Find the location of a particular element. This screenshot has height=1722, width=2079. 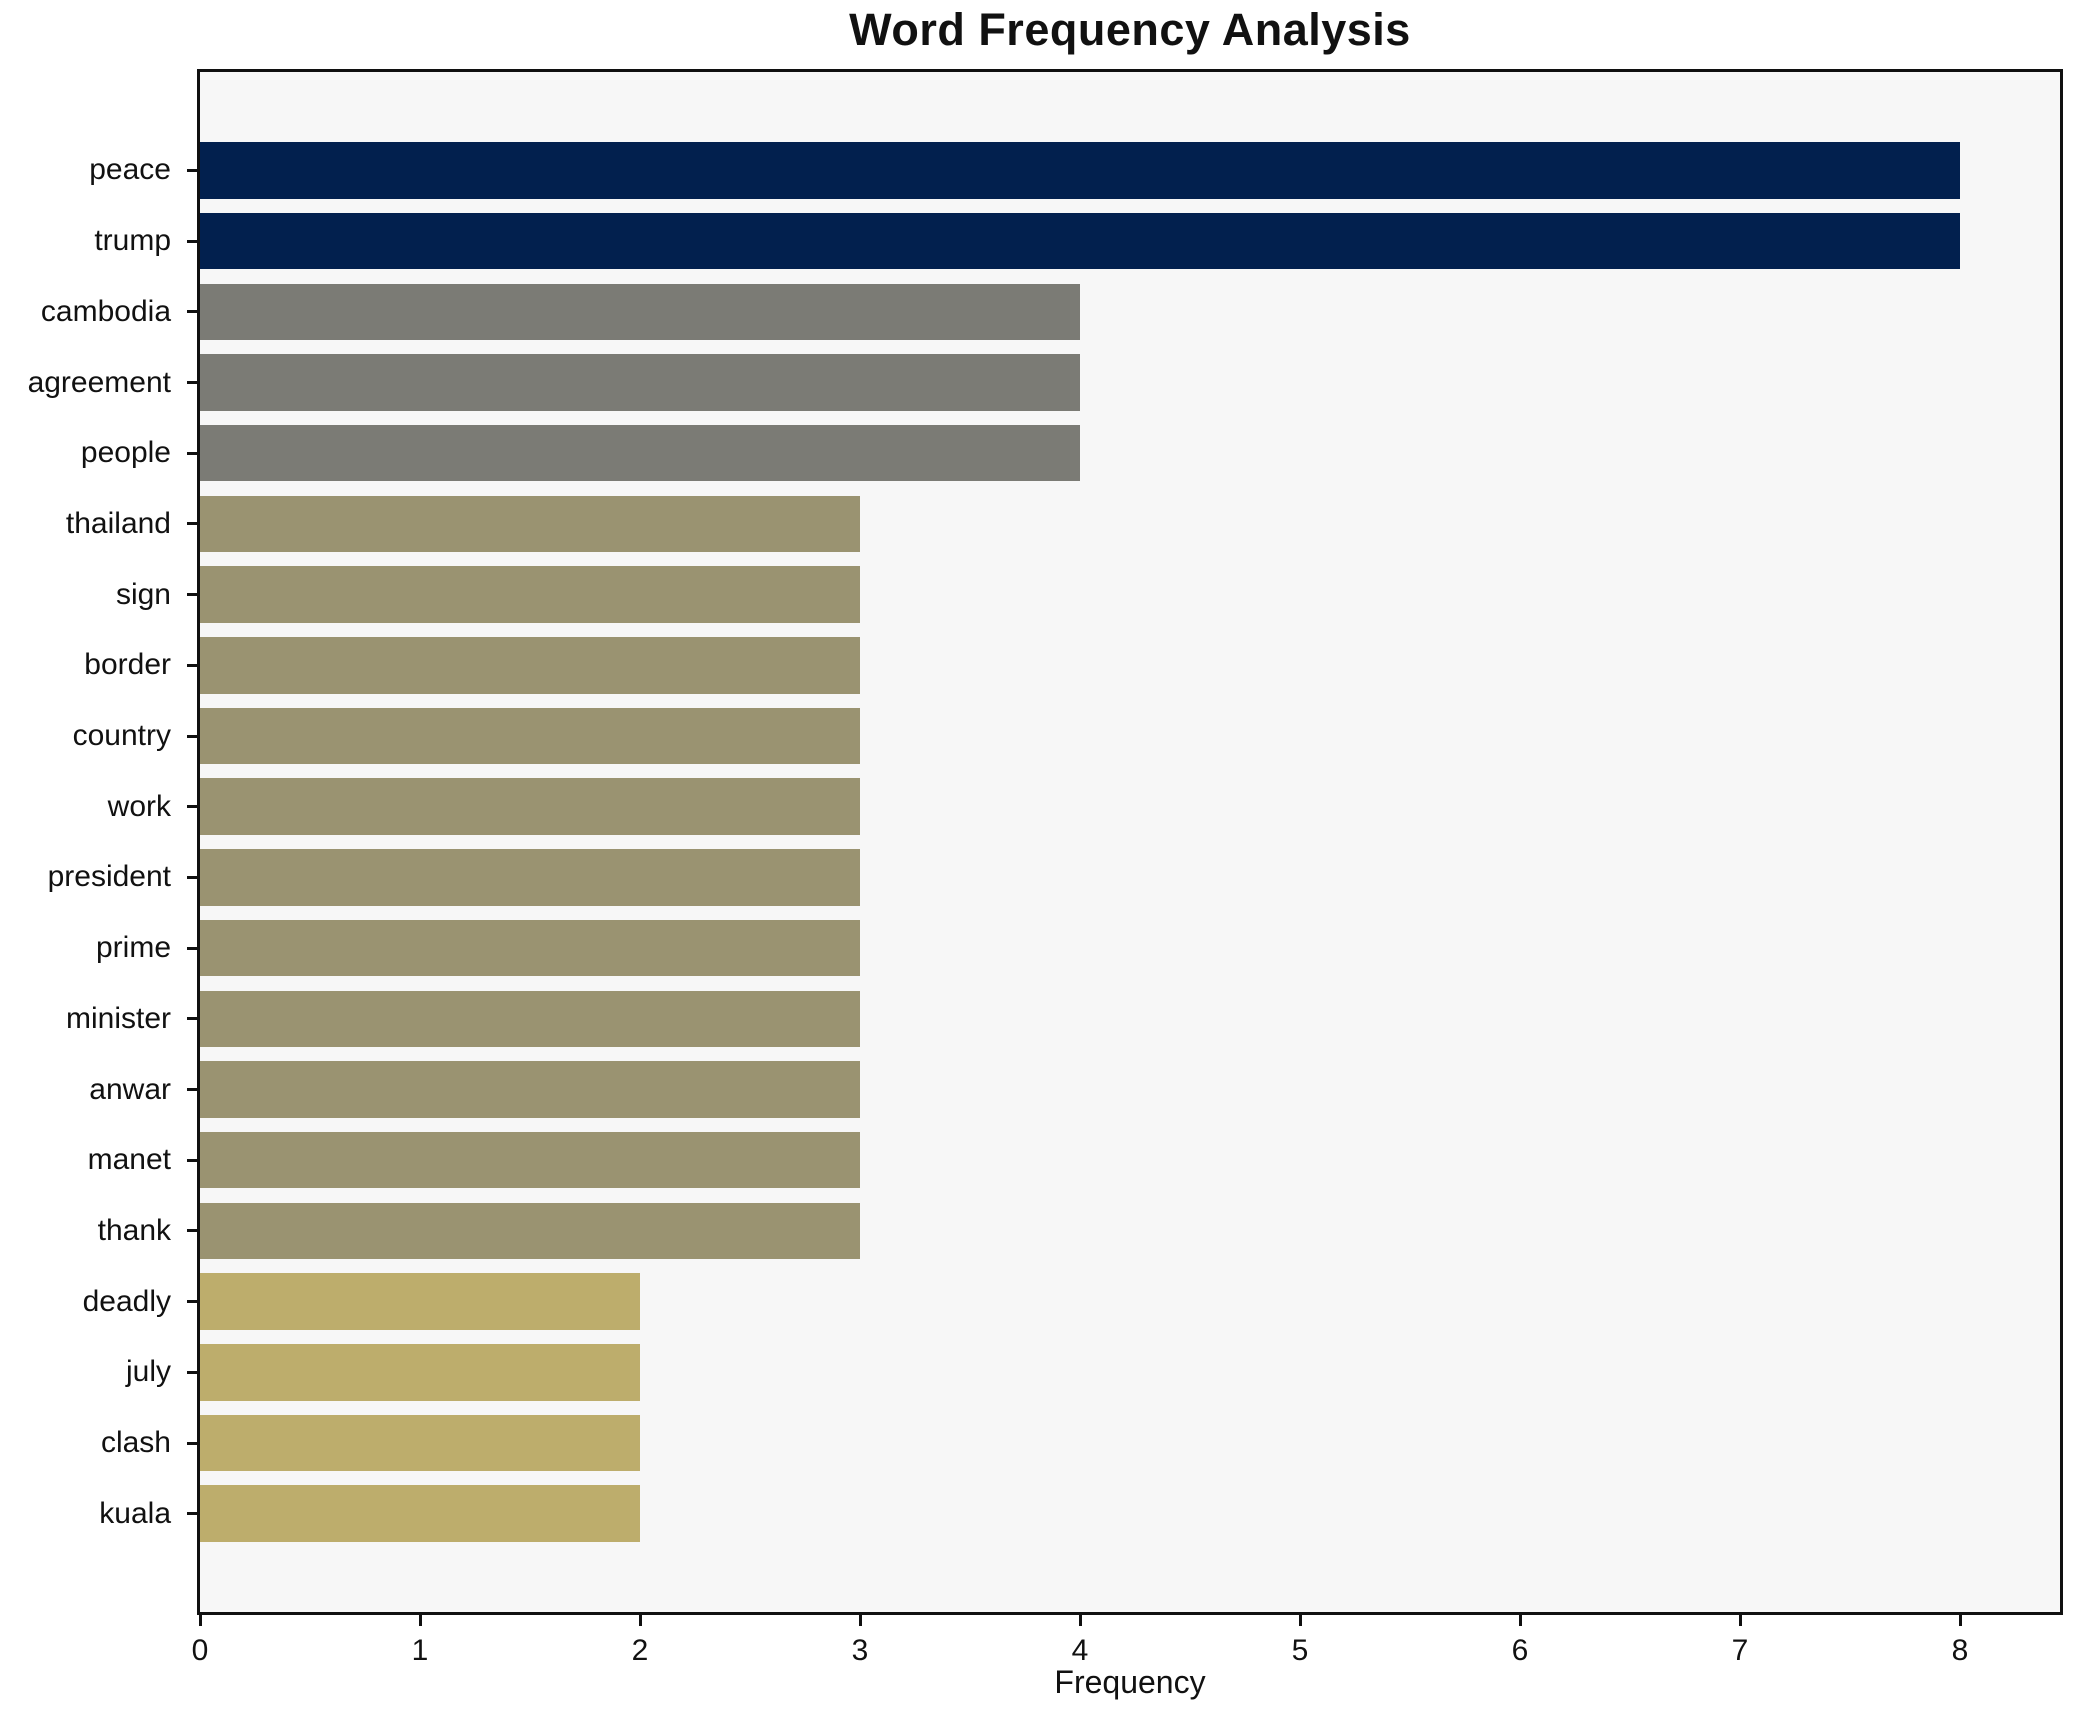

chart-title: Word Frequency Analysis is located at coordinates (1130, 29).